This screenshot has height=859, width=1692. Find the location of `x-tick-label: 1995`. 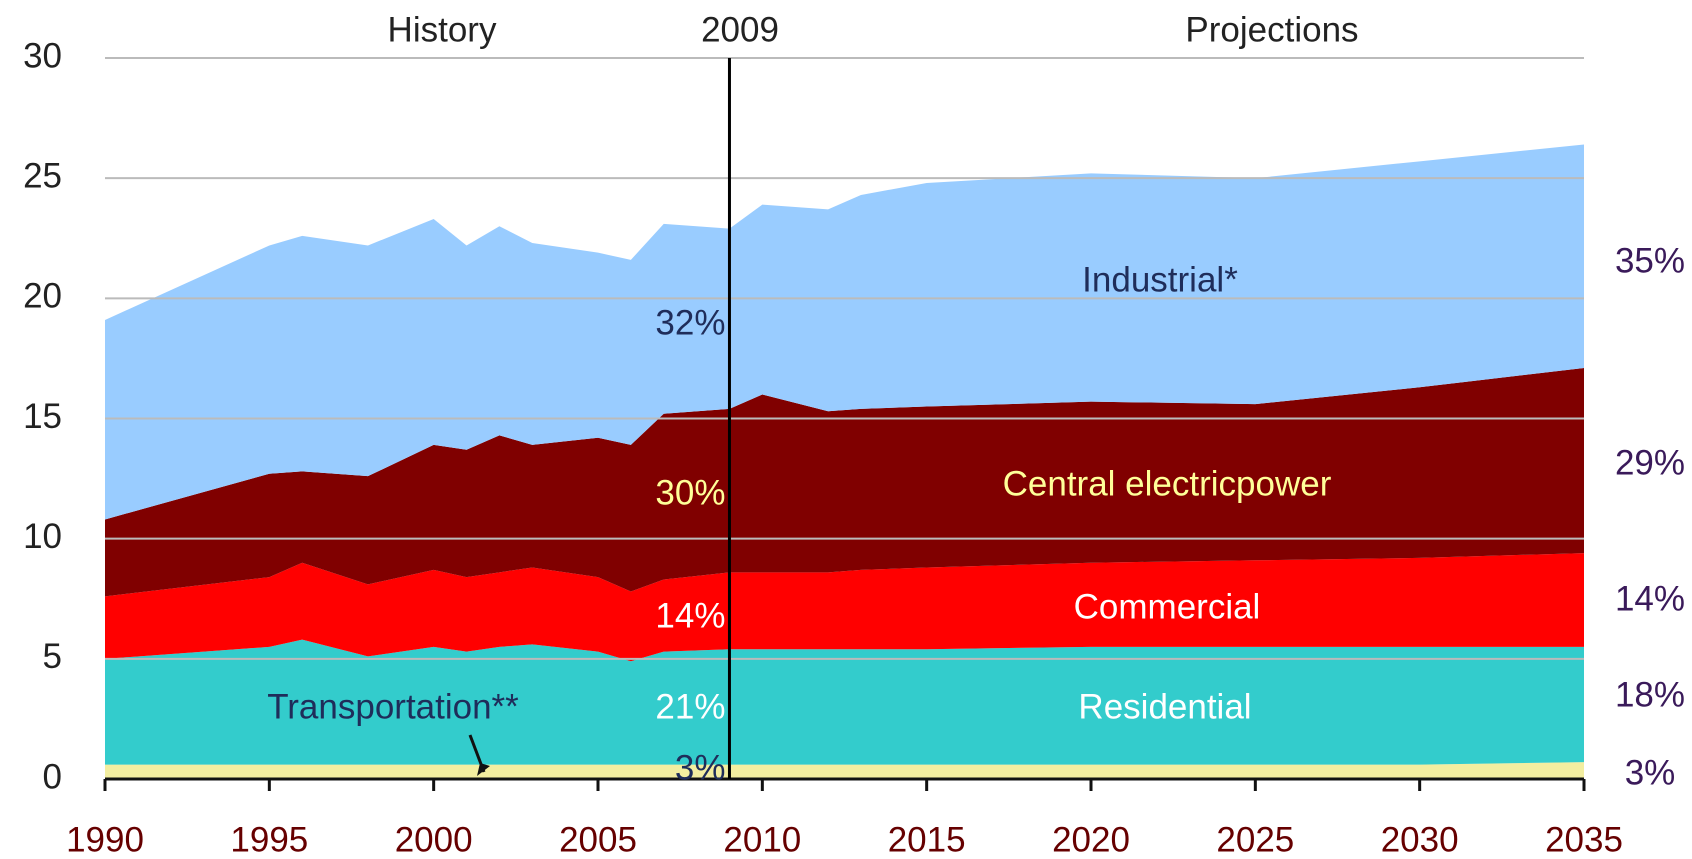

x-tick-label: 1995 is located at coordinates (269, 839).